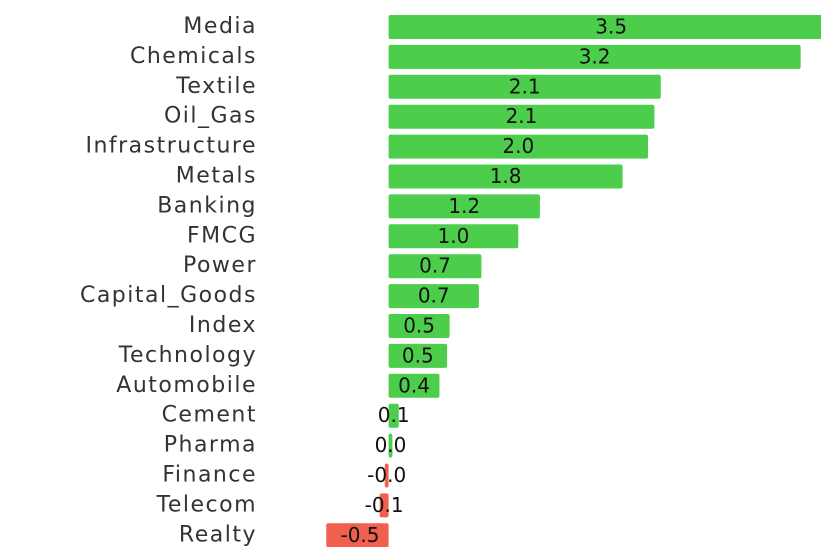  Describe the element at coordinates (187, 355) in the screenshot. I see `category-label: Technology` at that location.